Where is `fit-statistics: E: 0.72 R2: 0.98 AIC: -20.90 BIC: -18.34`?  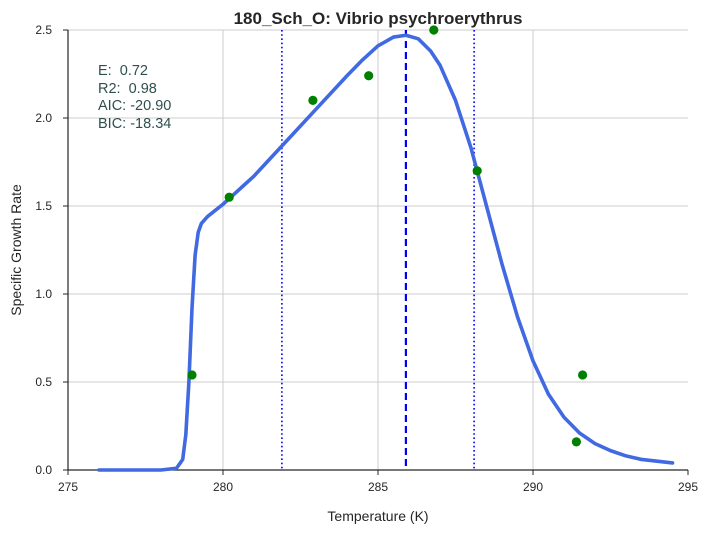 fit-statistics: E: 0.72 R2: 0.98 AIC: -20.90 BIC: -18.34 is located at coordinates (134, 97).